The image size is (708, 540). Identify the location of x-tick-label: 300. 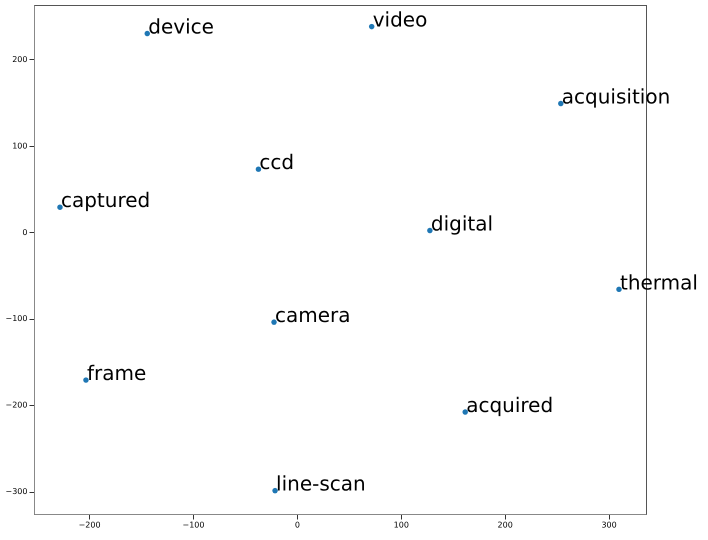
(609, 525).